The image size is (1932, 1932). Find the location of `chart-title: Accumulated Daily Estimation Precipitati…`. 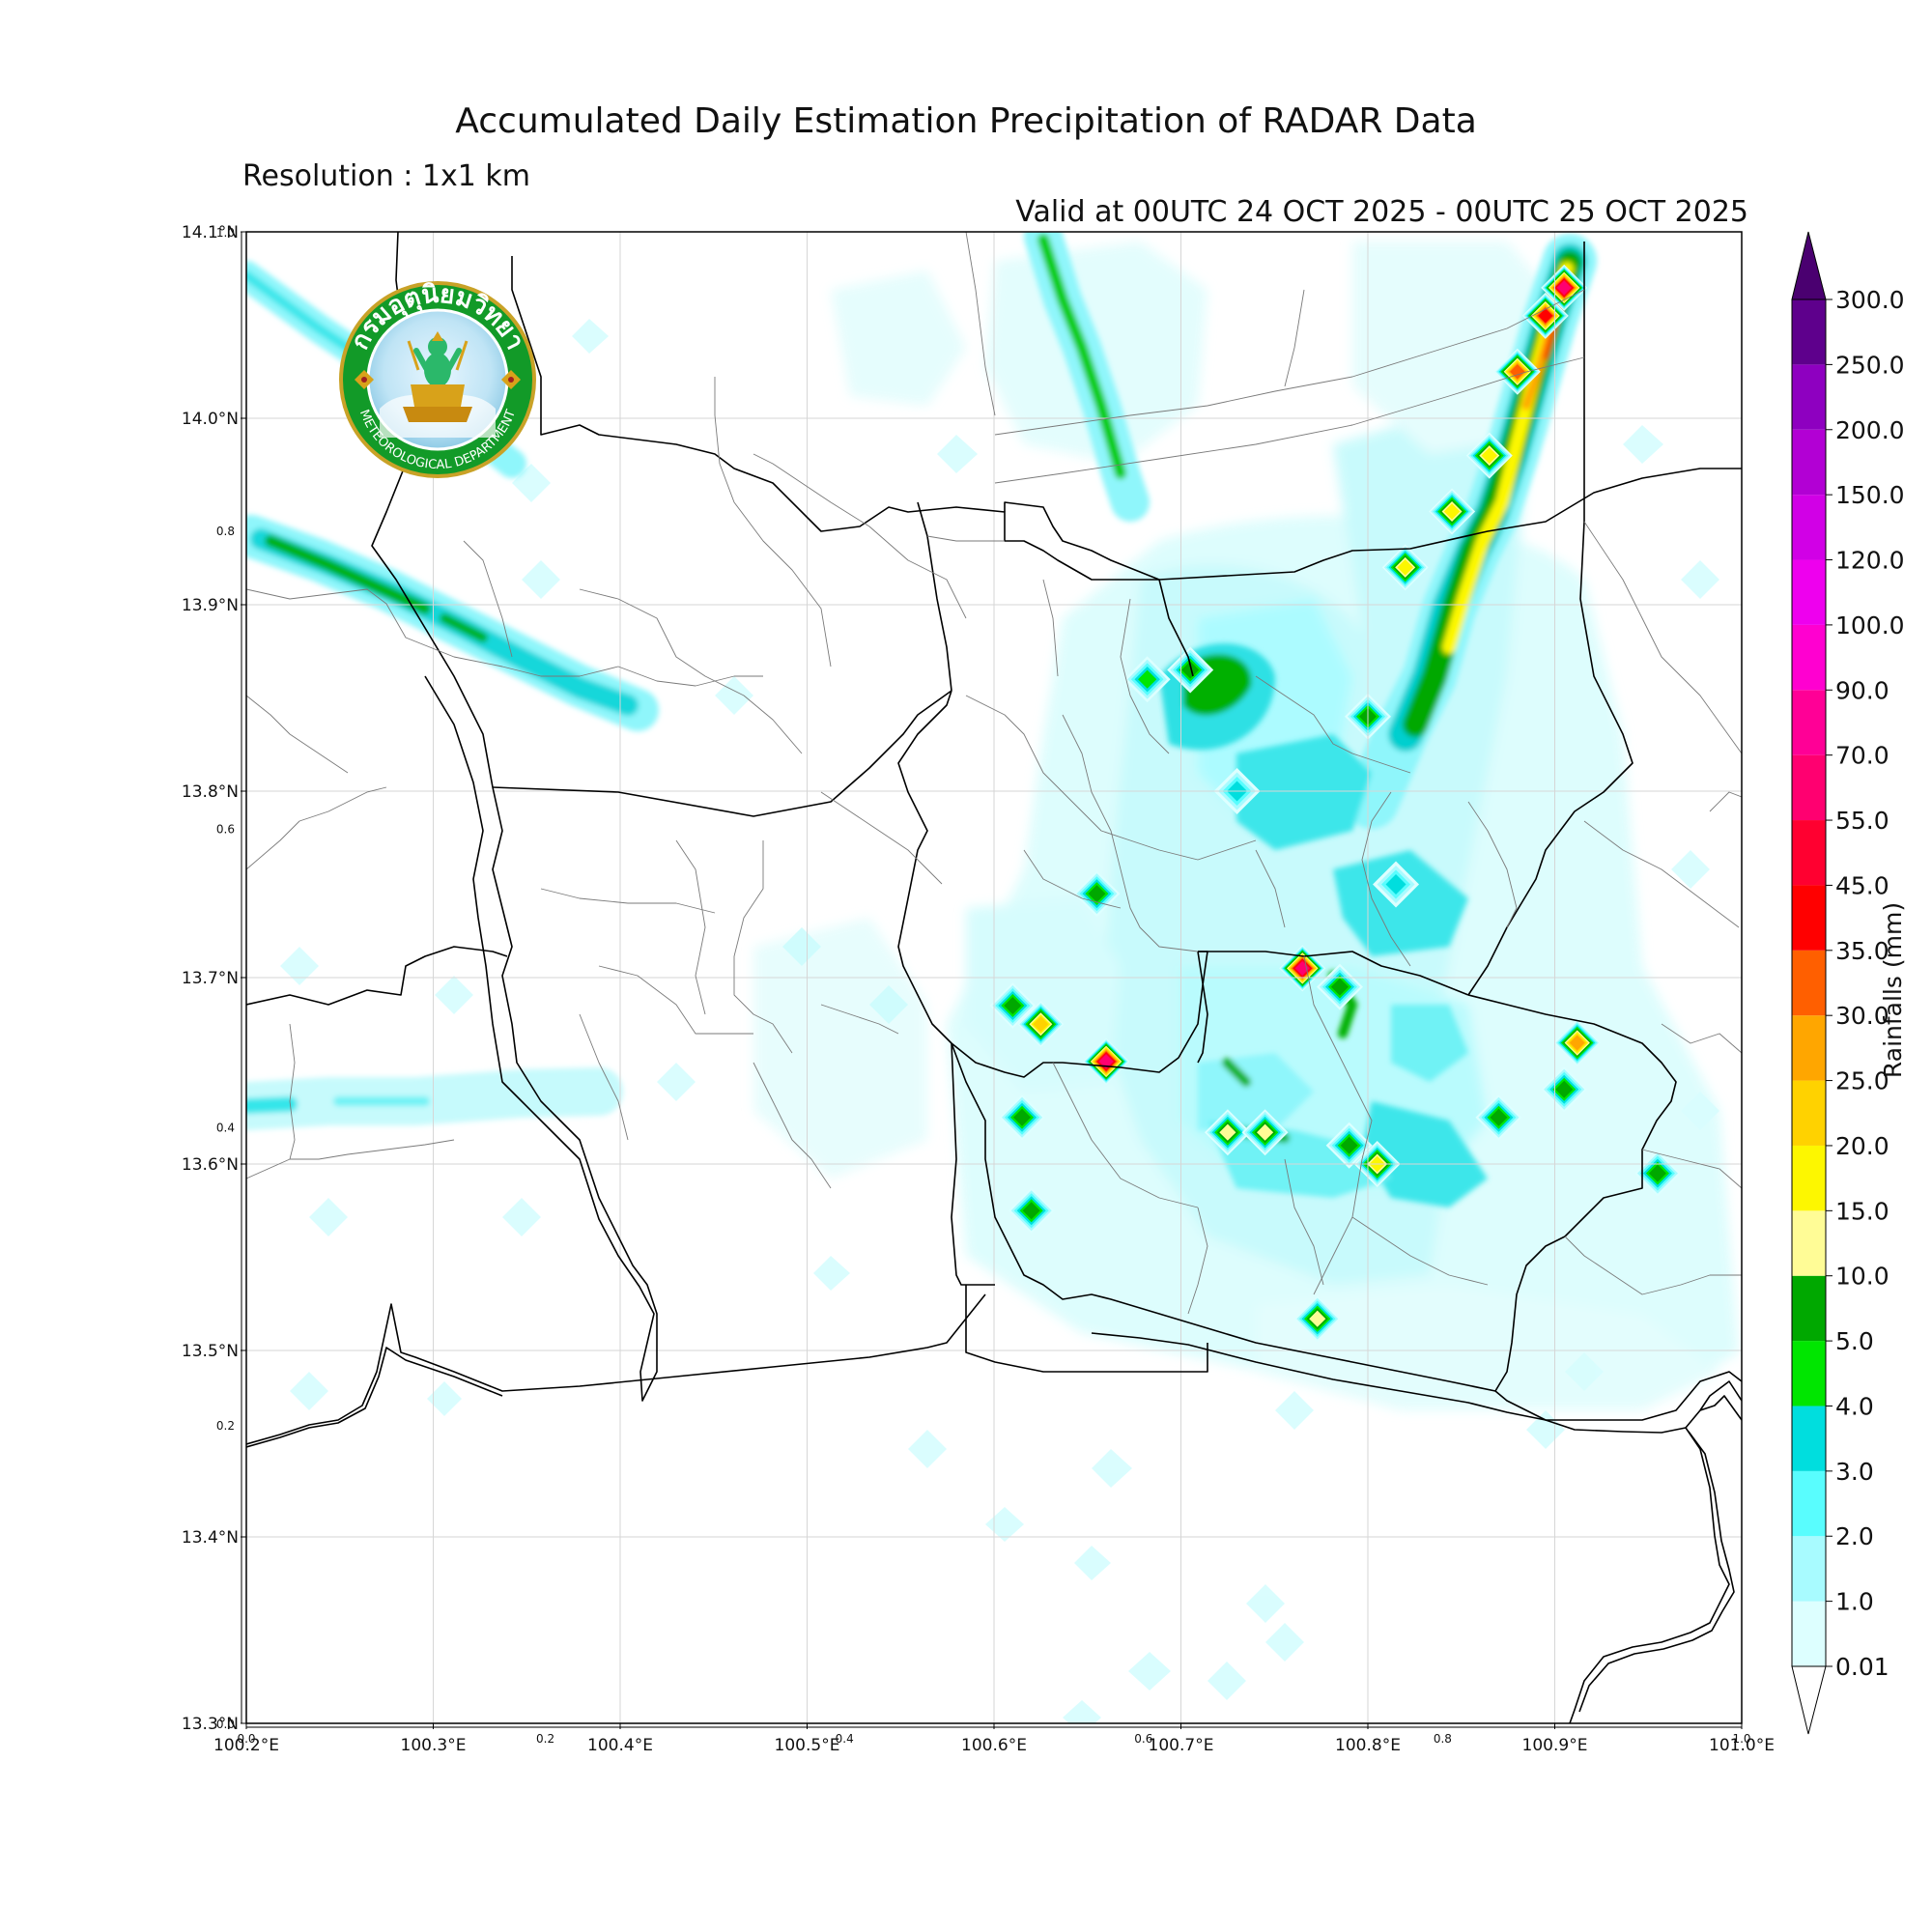

chart-title: Accumulated Daily Estimation Precipitati… is located at coordinates (966, 121).